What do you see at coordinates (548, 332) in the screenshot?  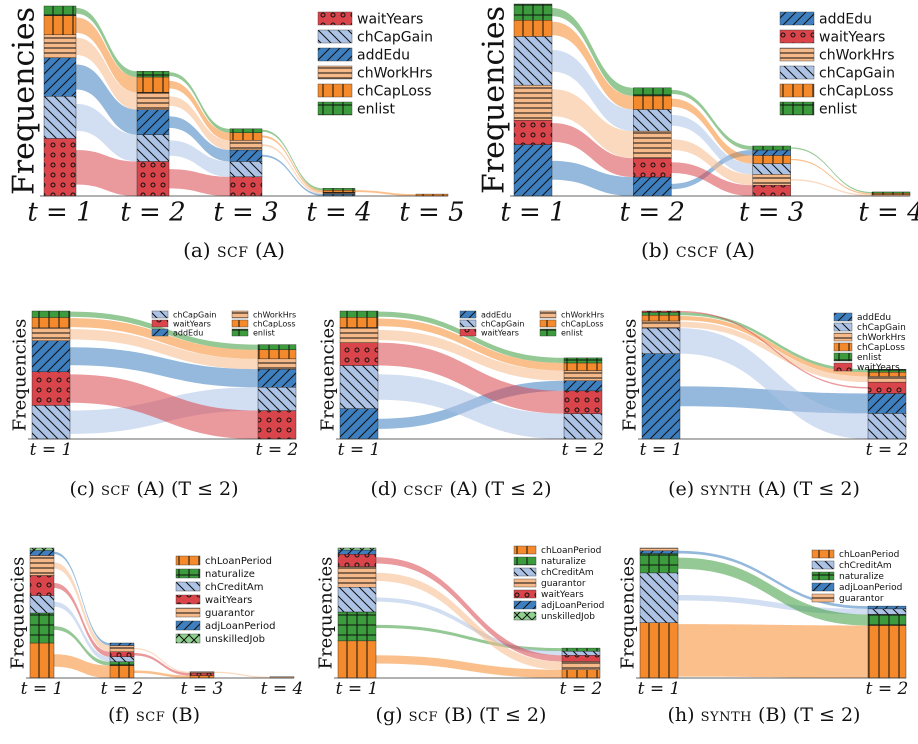 I see `legend-swatch-d-enlist` at bounding box center [548, 332].